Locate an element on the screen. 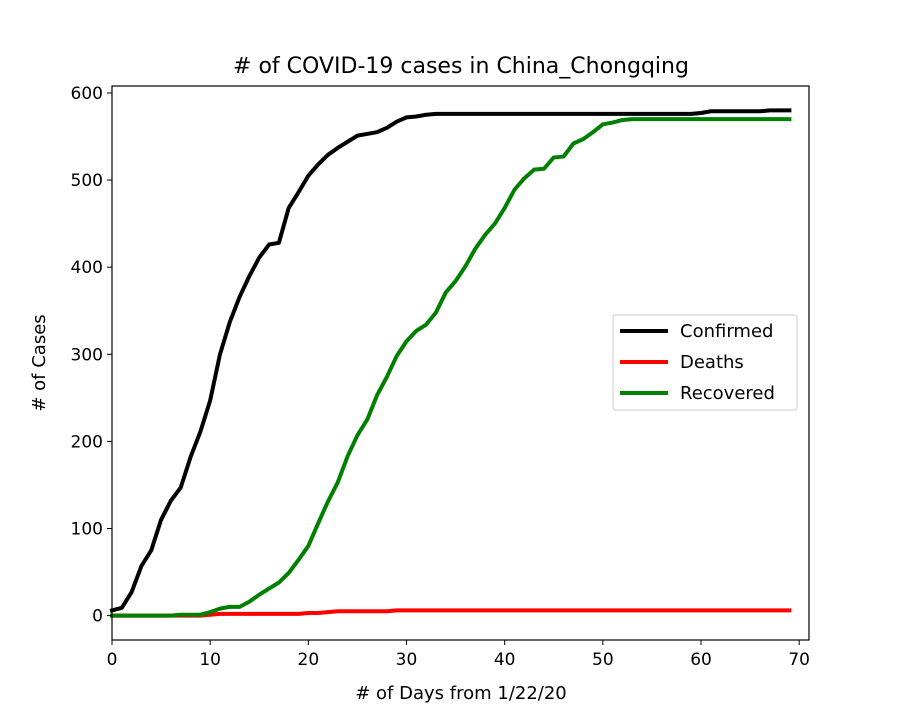  x-tick-label: 10 is located at coordinates (210, 660).